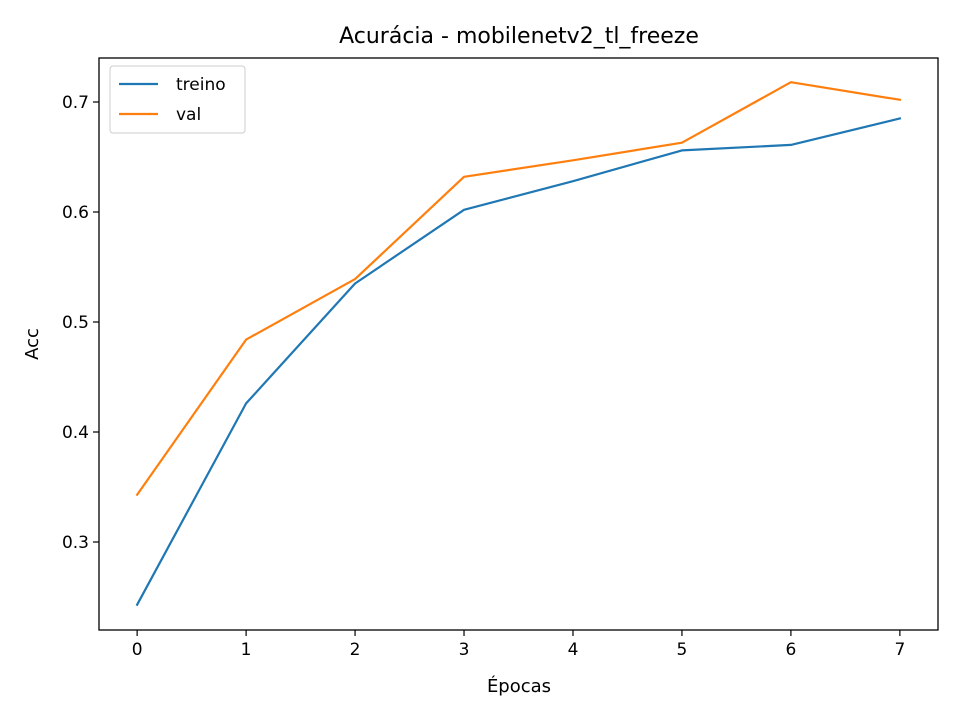 The height and width of the screenshot is (720, 960). What do you see at coordinates (519, 36) in the screenshot?
I see `chart-title: Acurácia - mobilenetv2_tl_freeze` at bounding box center [519, 36].